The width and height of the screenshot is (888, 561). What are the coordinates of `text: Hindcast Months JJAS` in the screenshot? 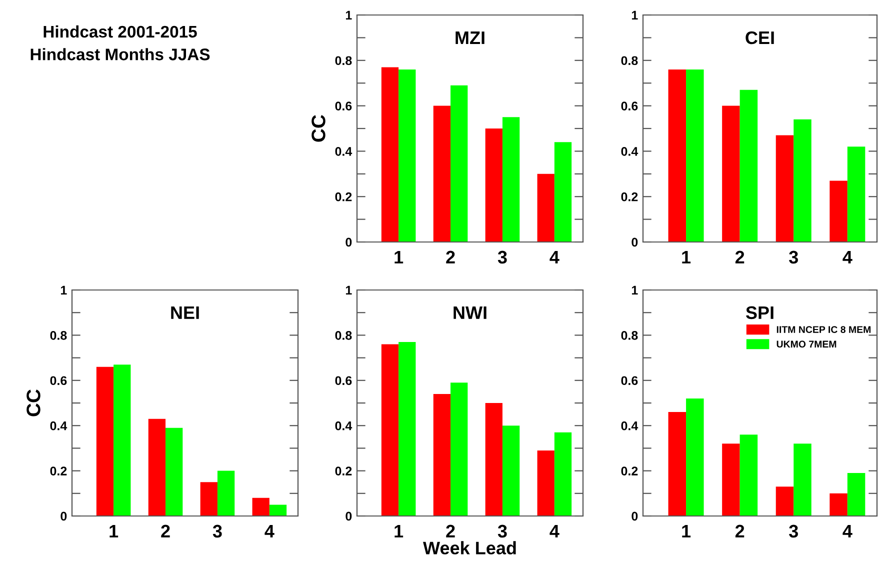 It's located at (120, 54).